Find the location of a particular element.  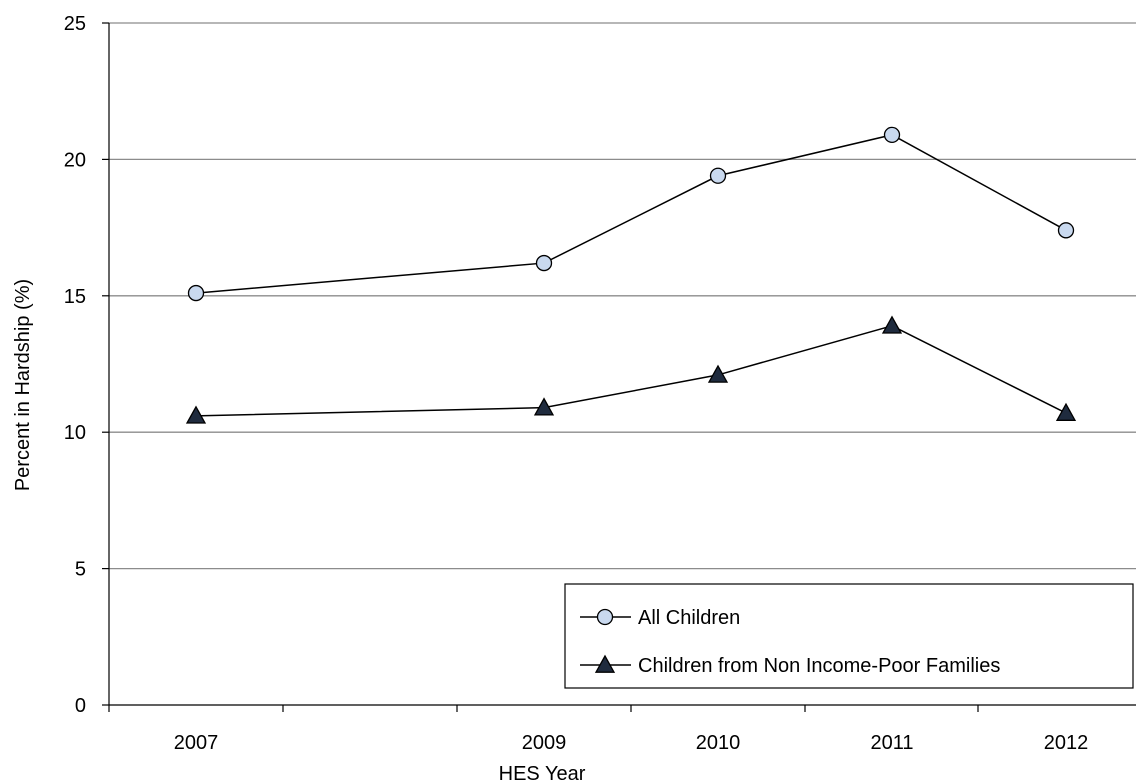

x-tick-labels: 2007 2009 2010 2011 2012 is located at coordinates (631, 743).